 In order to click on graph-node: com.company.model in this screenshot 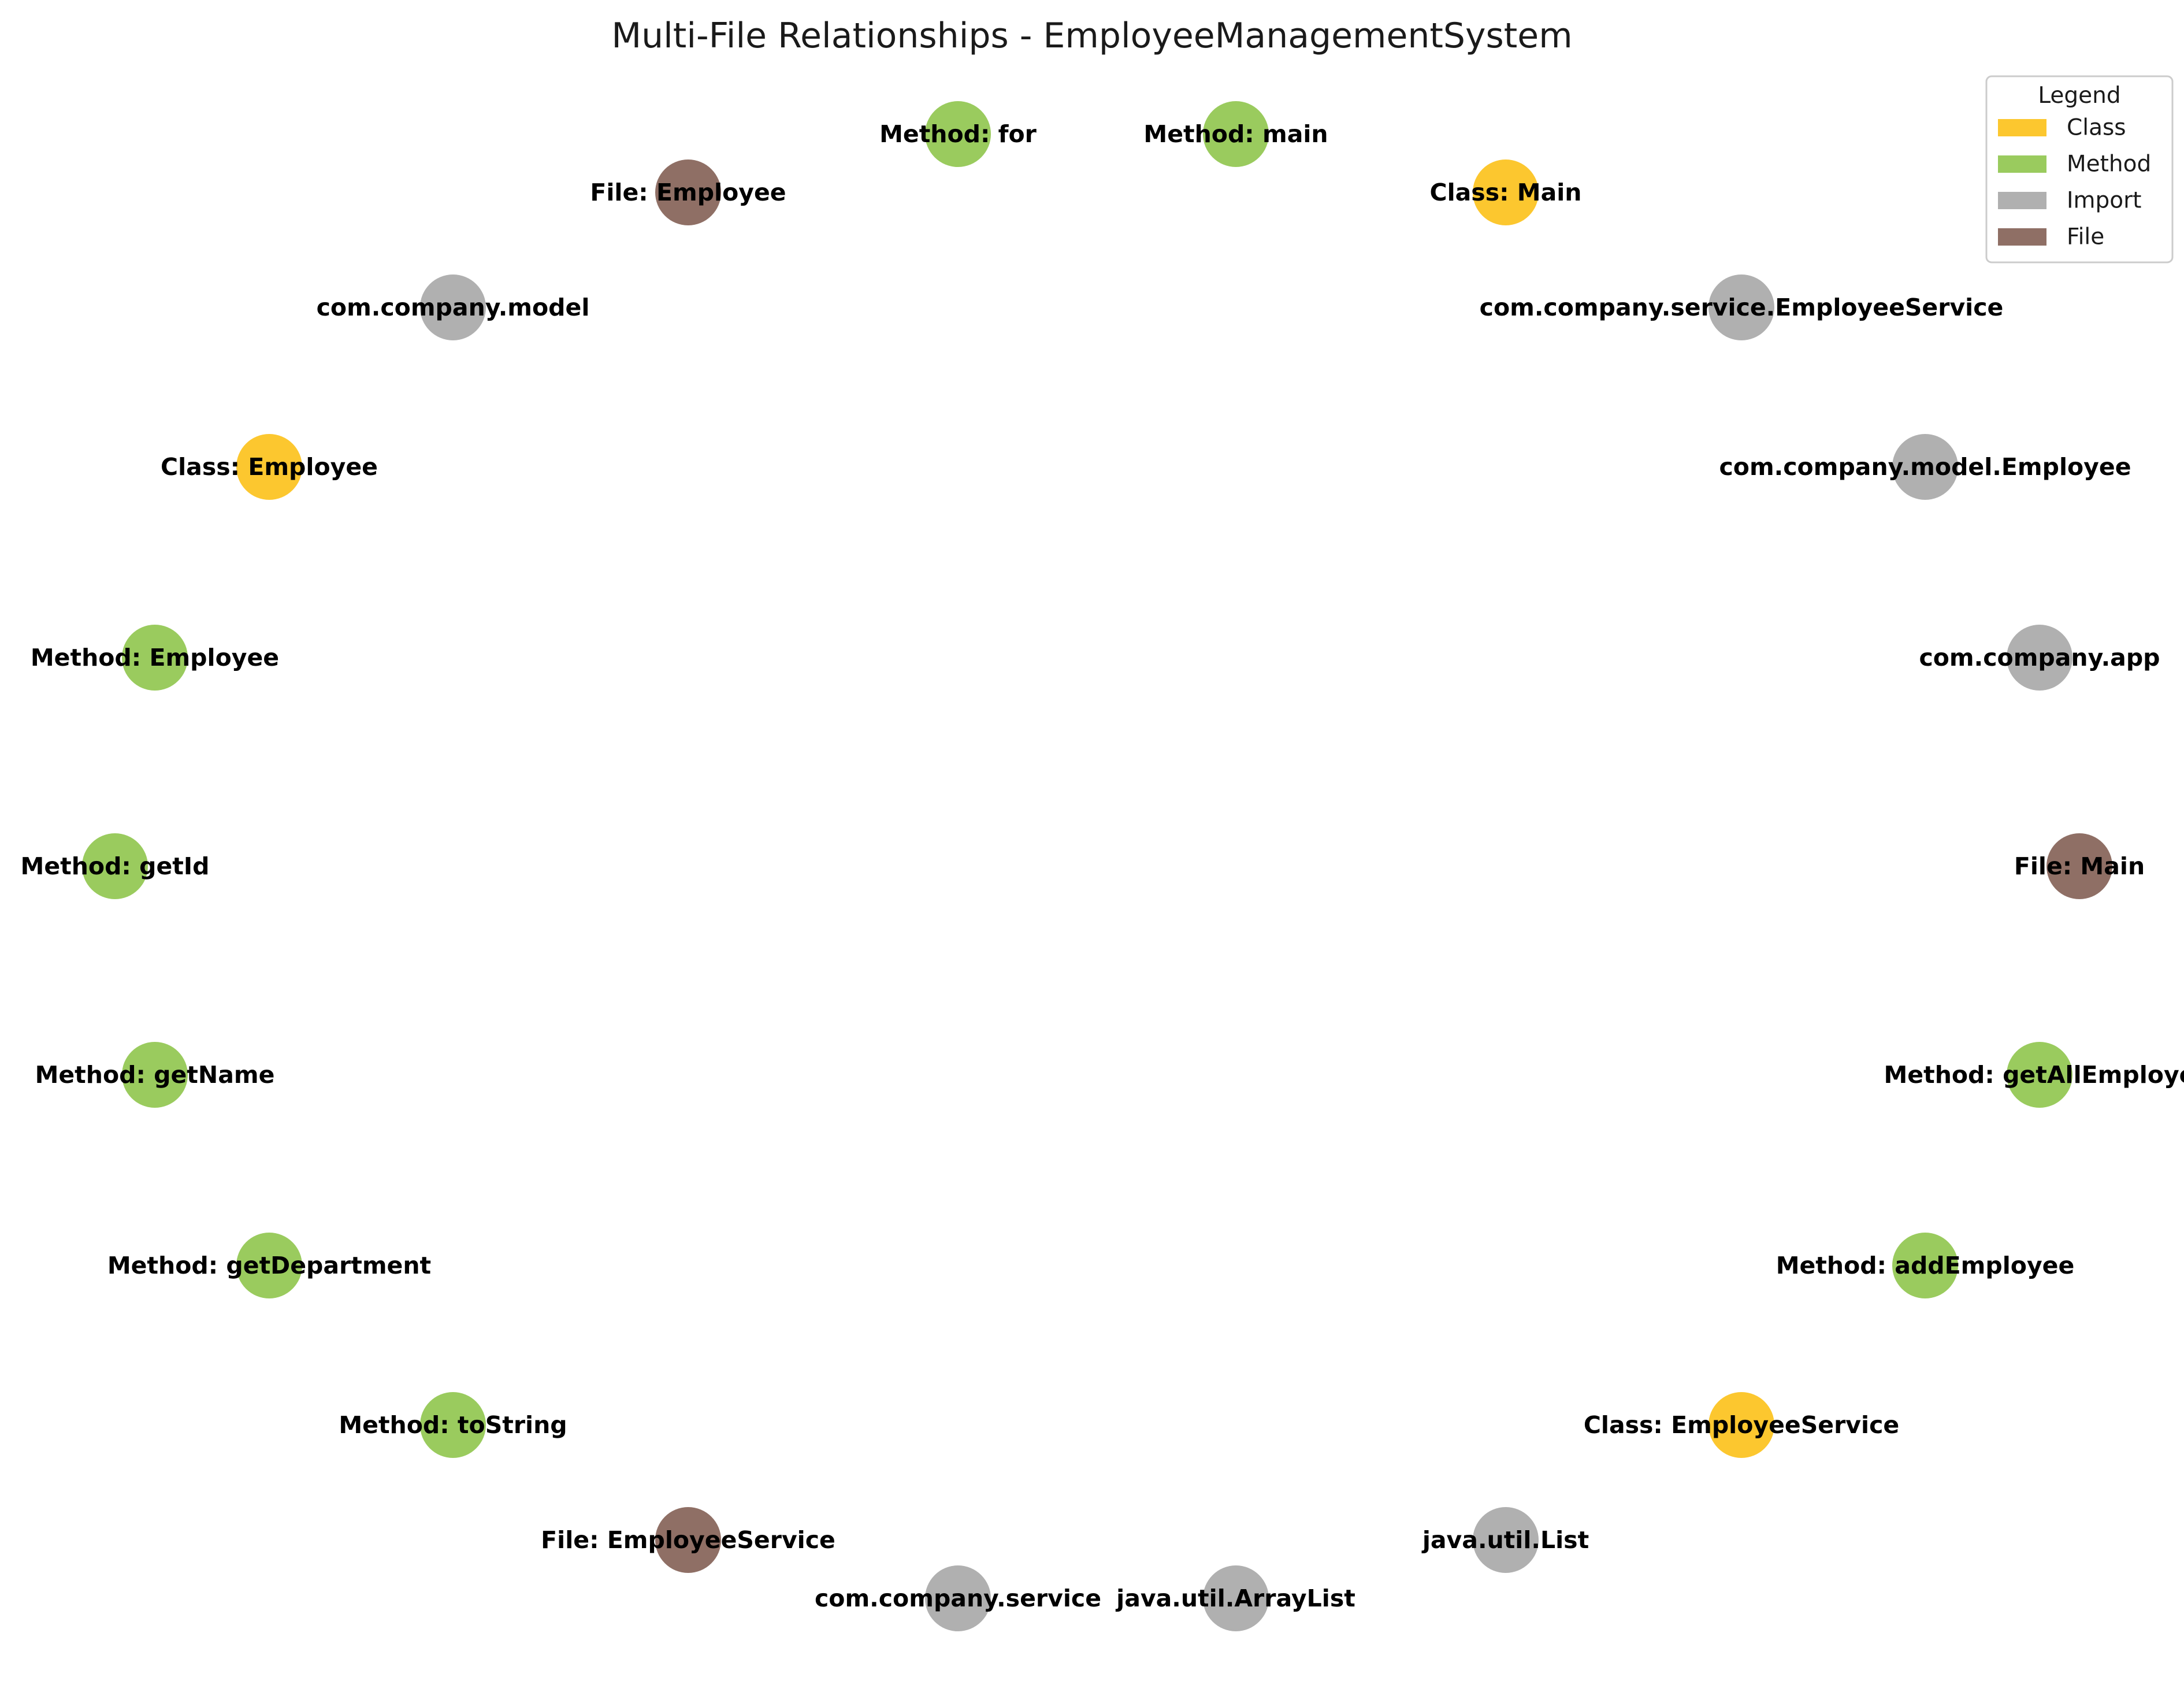, I will do `click(453, 307)`.